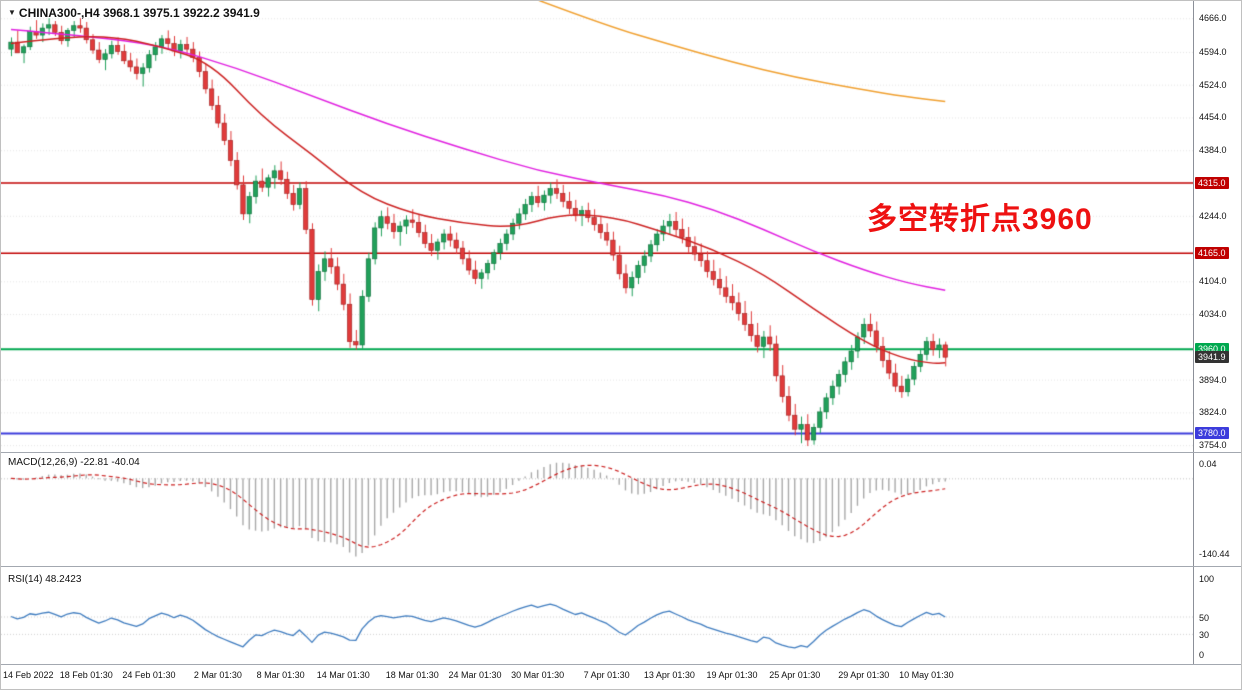  I want to click on time-label: 24 Mar 01:30, so click(475, 675).